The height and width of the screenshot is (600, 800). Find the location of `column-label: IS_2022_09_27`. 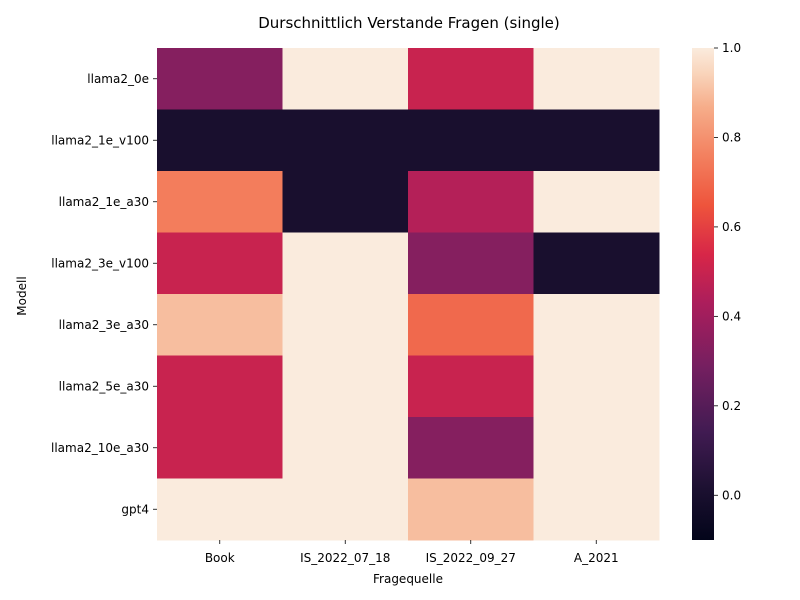

column-label: IS_2022_09_27 is located at coordinates (471, 558).